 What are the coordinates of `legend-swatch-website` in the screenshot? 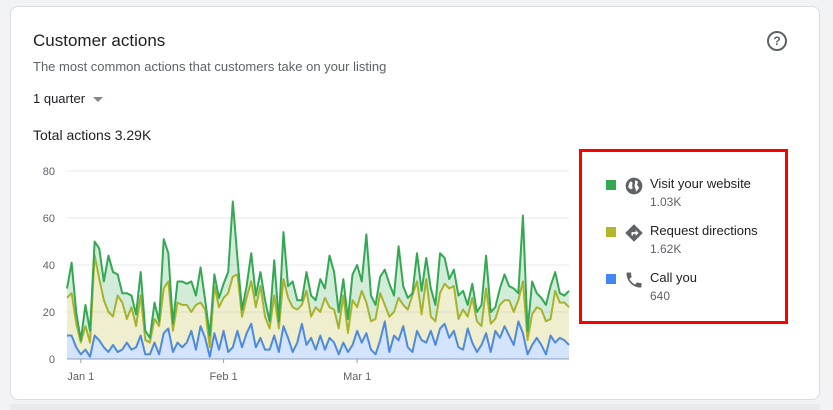 It's located at (611, 185).